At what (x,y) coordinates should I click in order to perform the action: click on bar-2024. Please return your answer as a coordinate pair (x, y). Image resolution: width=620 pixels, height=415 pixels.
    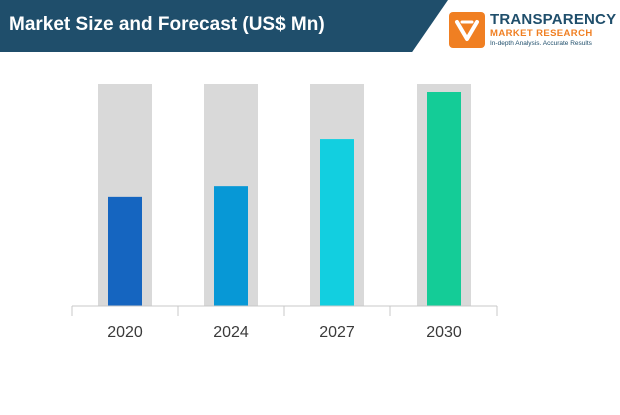
    Looking at the image, I should click on (231, 246).